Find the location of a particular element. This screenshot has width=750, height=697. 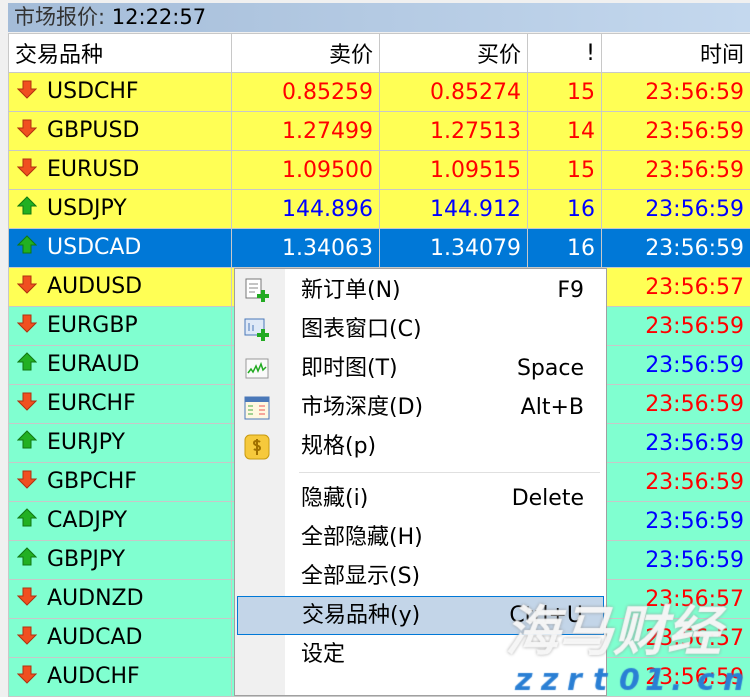

menu-item: 交易品种(y) Ctrl+U is located at coordinates (420, 615).